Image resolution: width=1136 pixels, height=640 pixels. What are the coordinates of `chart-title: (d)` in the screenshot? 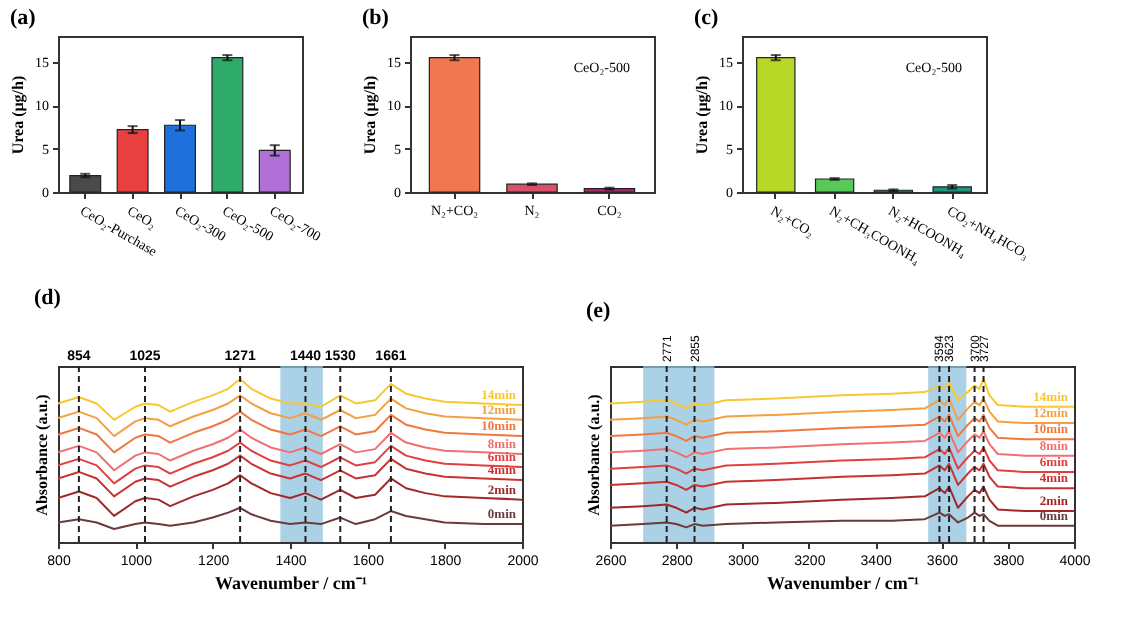 It's located at (48, 298).